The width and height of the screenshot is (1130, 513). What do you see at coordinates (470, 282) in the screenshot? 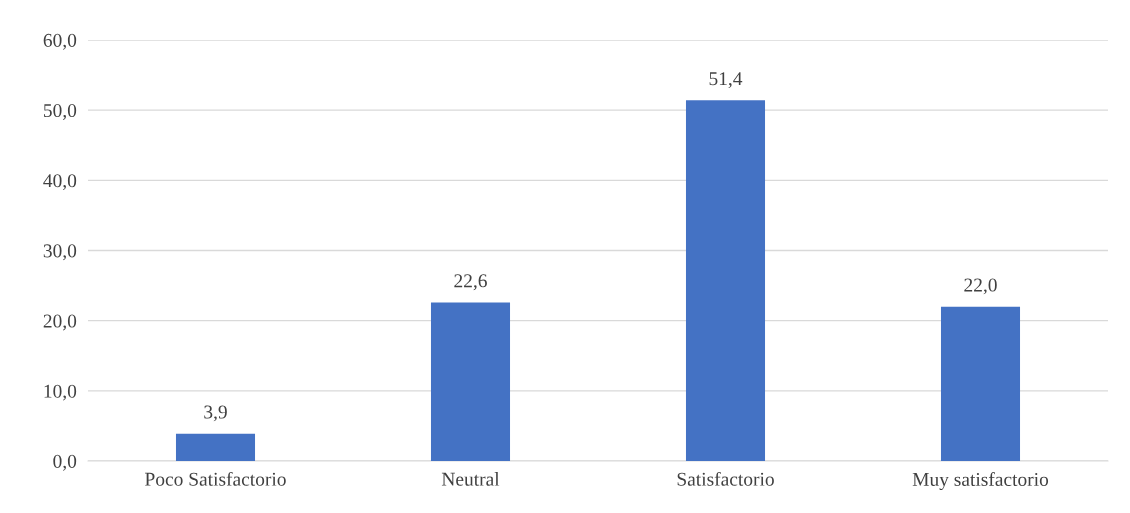
I see `data-label: 22,6` at bounding box center [470, 282].